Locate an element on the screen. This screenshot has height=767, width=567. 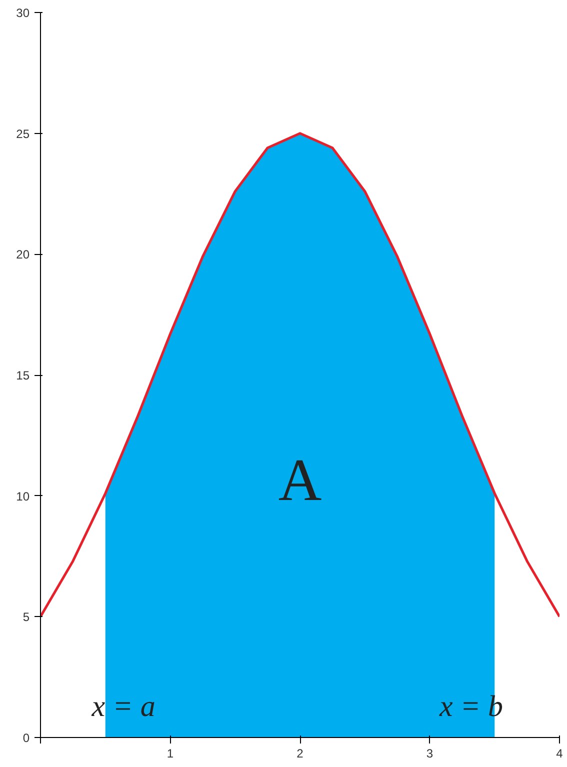
x-tick-label: 1 is located at coordinates (170, 753).